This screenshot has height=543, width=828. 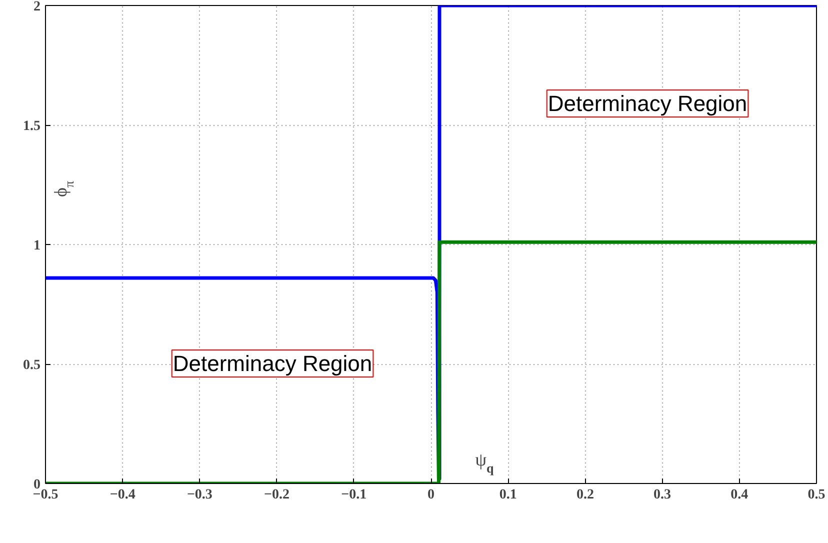 I want to click on y-tick-label: 2, so click(x=37, y=7).